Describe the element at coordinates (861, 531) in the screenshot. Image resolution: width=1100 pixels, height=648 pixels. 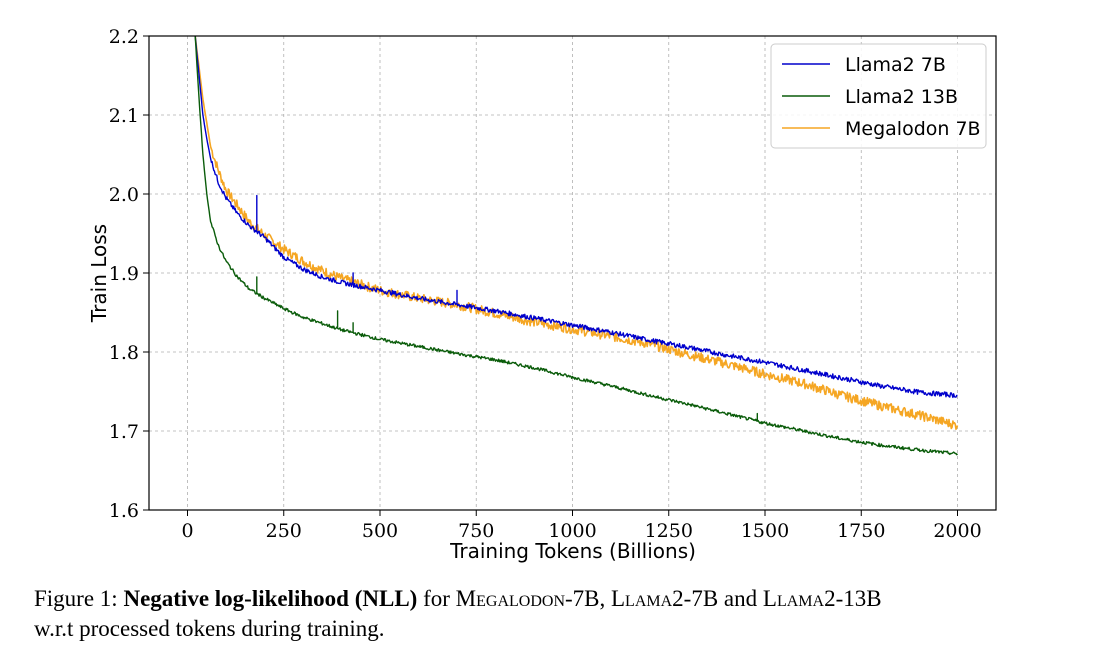
I see `x-tick-label: 1750` at that location.